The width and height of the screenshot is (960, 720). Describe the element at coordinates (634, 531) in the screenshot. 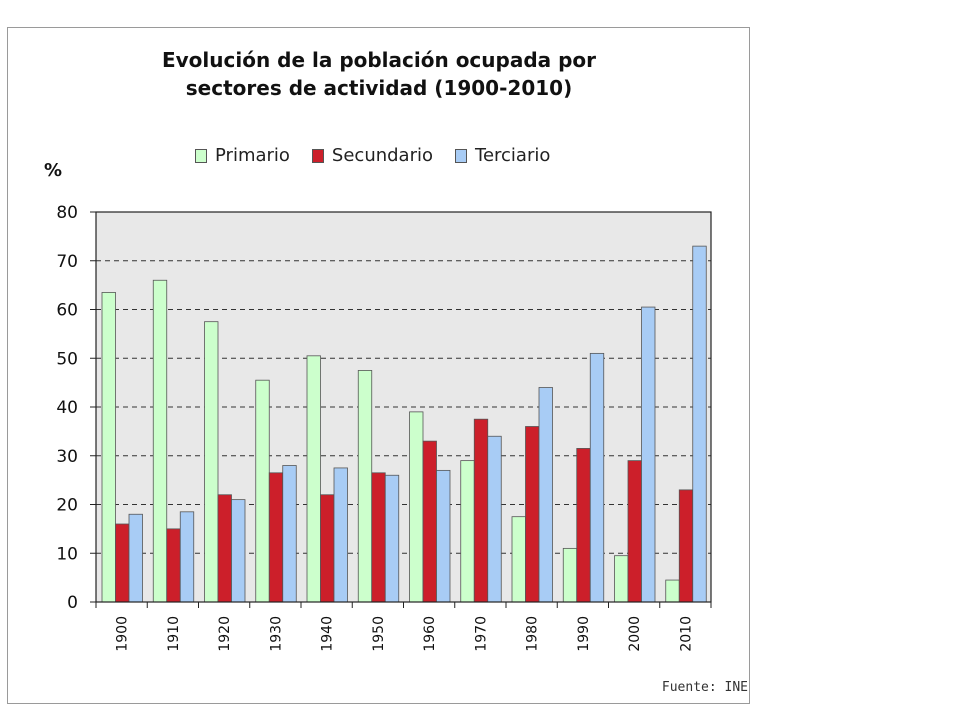

I see `bar-secundario-2000` at that location.